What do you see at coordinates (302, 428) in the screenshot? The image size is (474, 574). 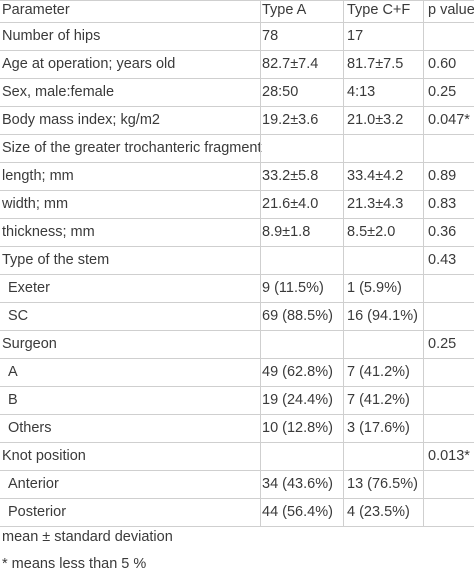 I see `type-a-value: 10 (12.8%)` at bounding box center [302, 428].